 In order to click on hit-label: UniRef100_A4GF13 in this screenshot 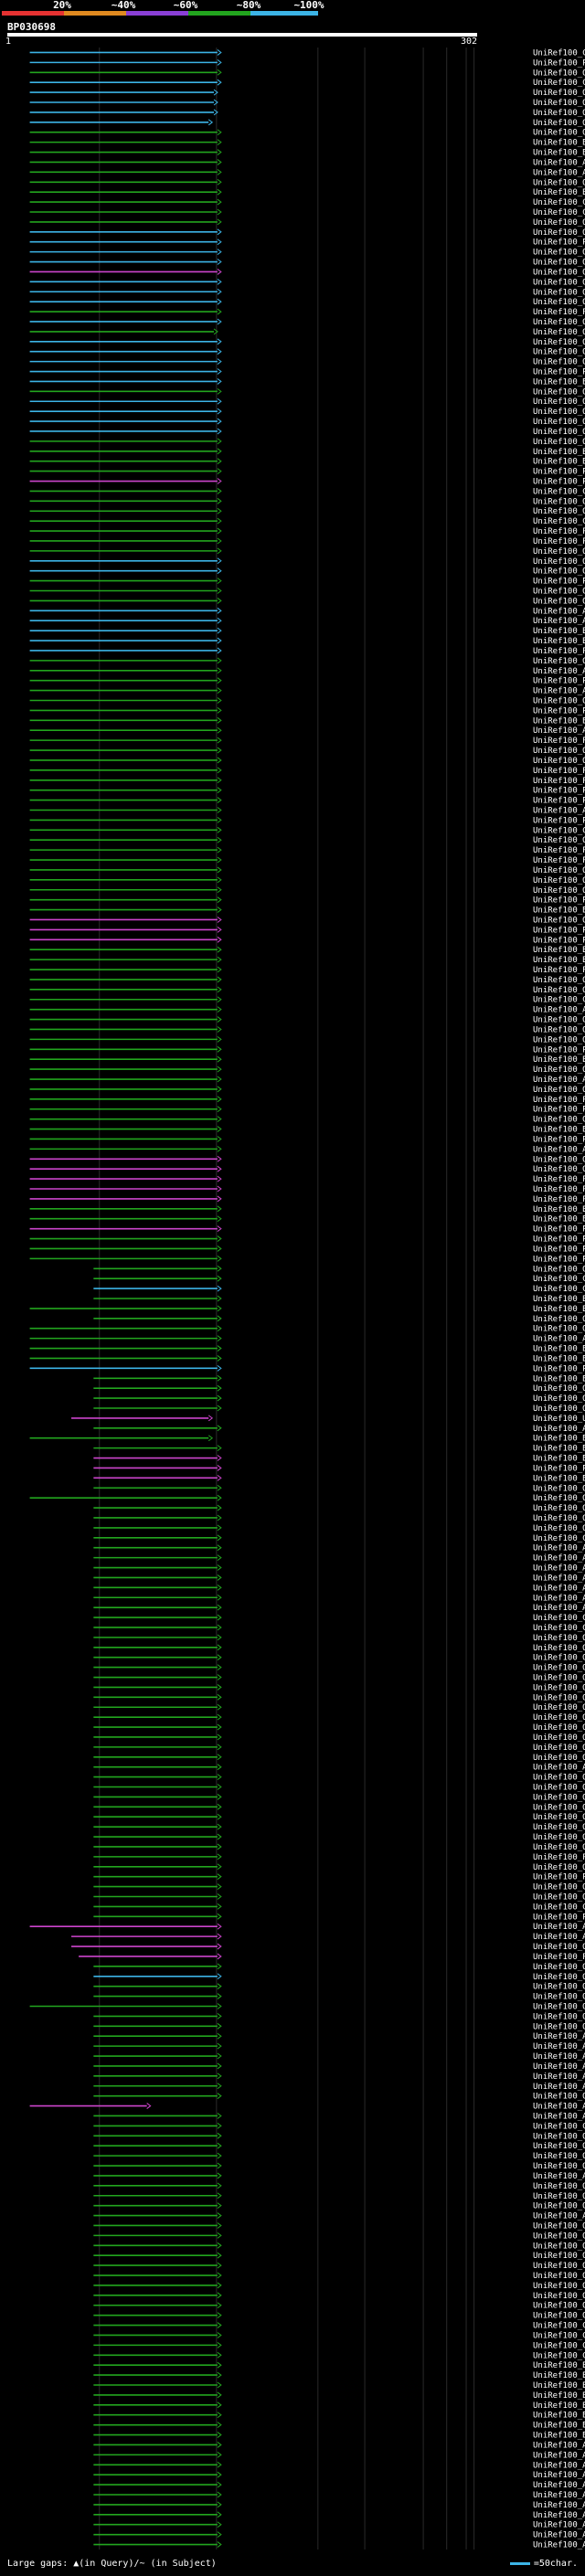, I will do `click(559, 2046)`.